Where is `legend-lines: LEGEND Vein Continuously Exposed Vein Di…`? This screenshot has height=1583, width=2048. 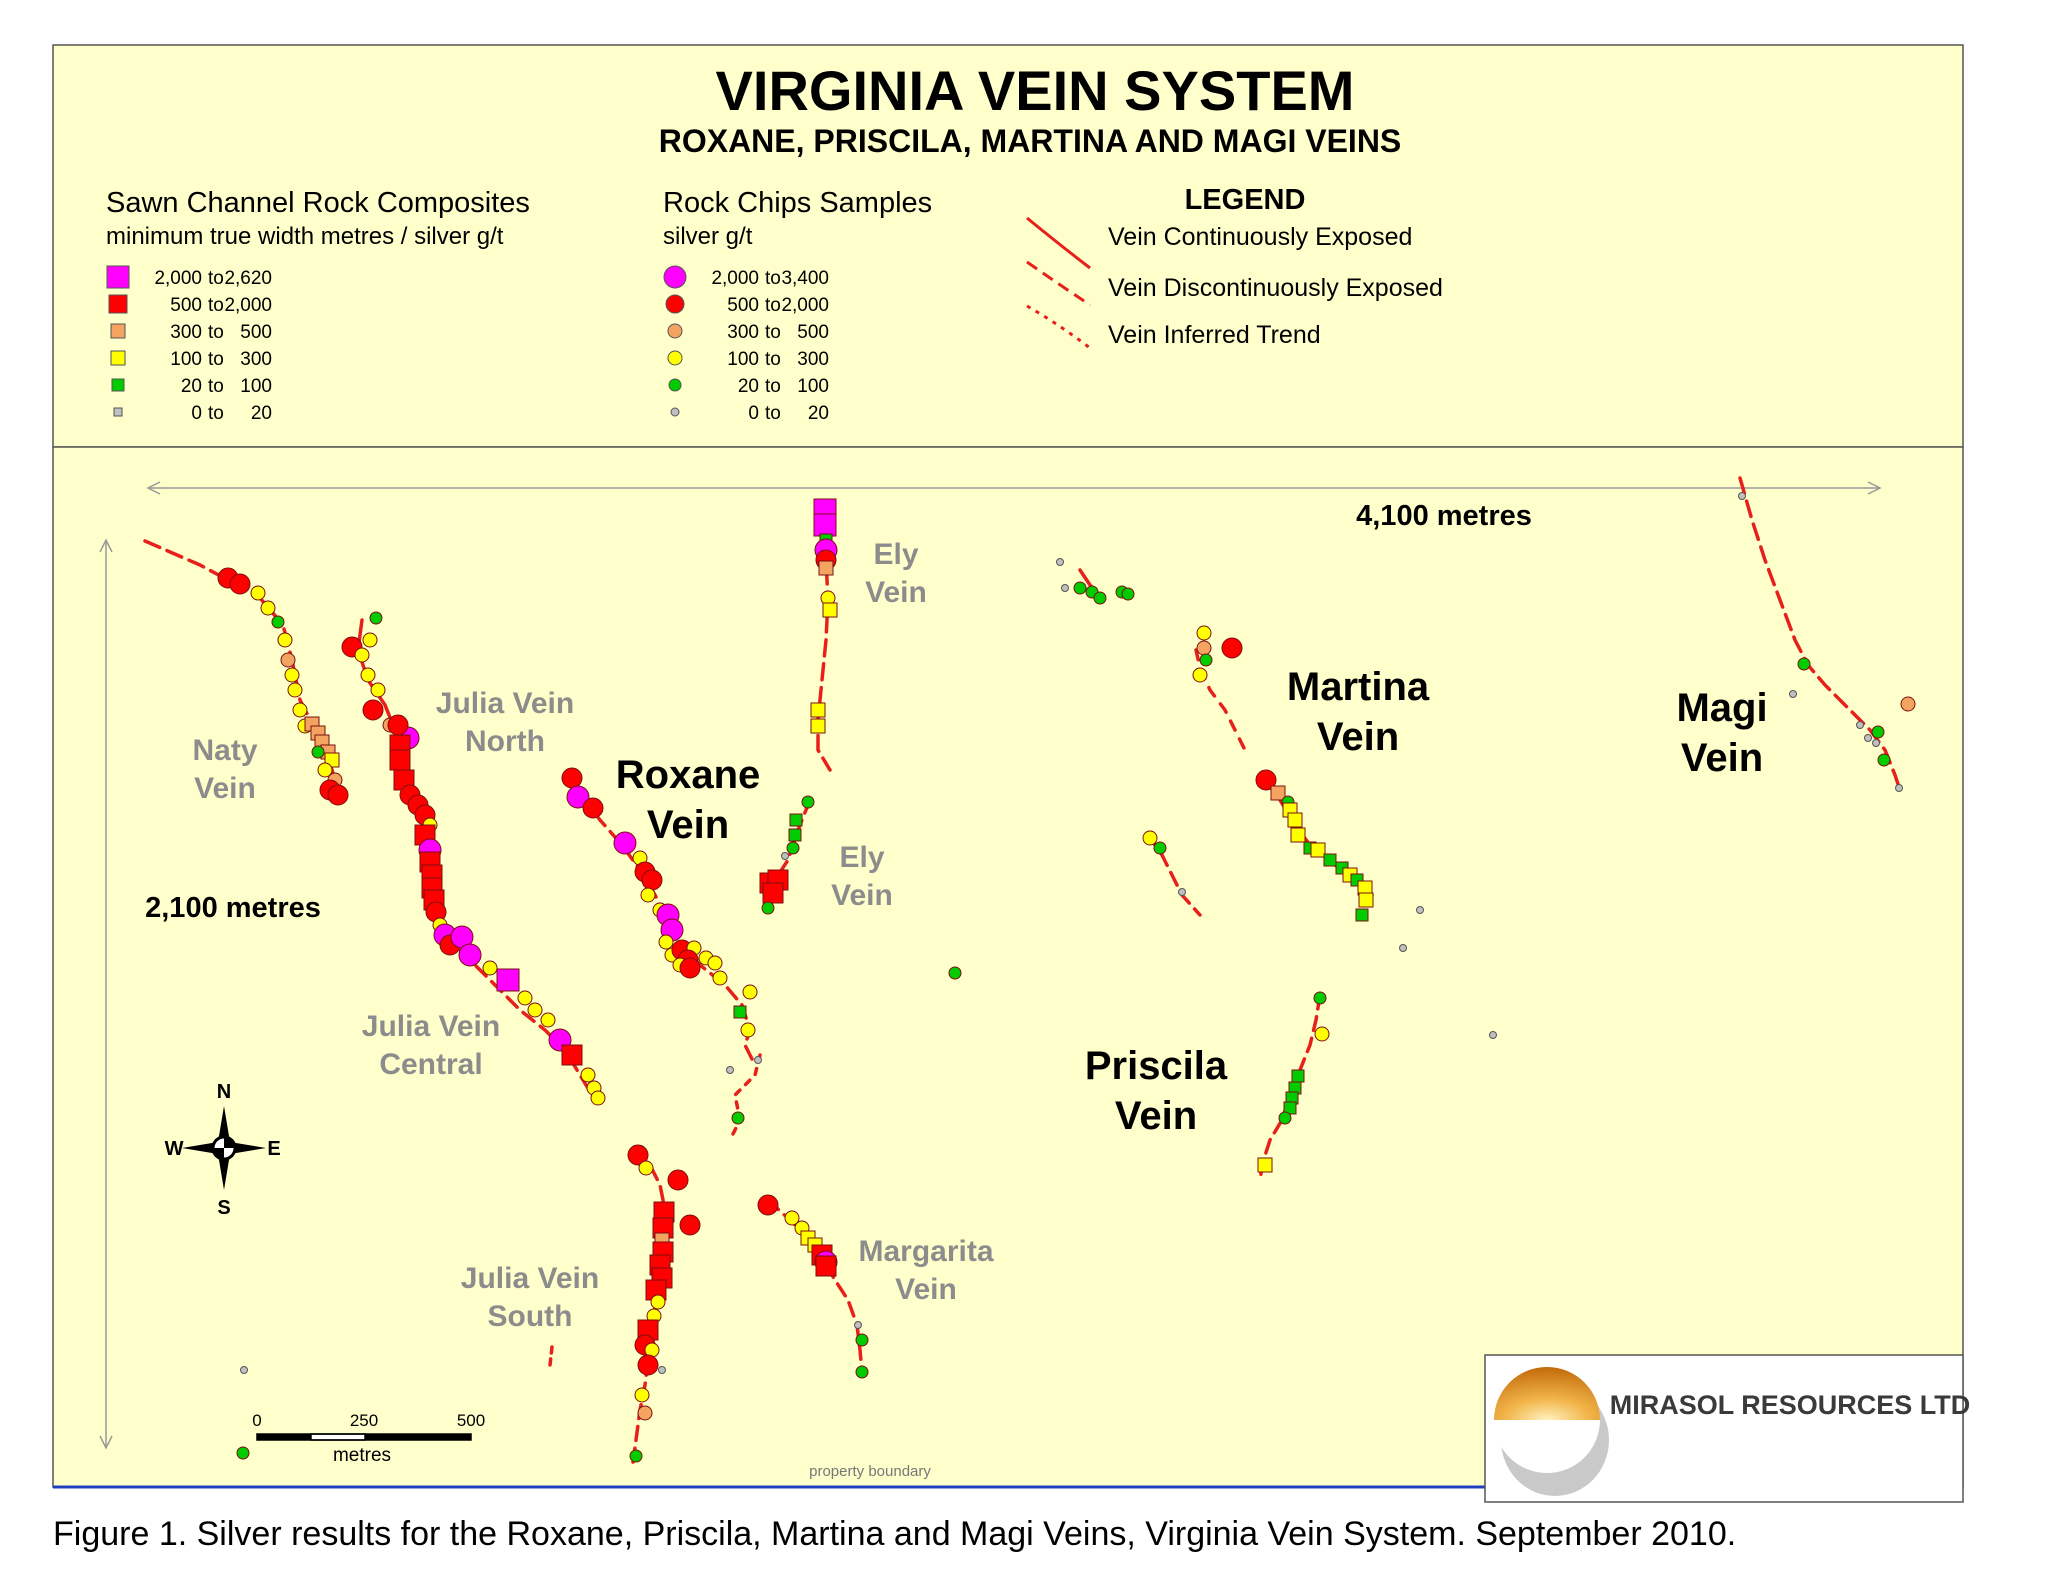 legend-lines: LEGEND Vein Continuously Exposed Vein Di… is located at coordinates (1234, 267).